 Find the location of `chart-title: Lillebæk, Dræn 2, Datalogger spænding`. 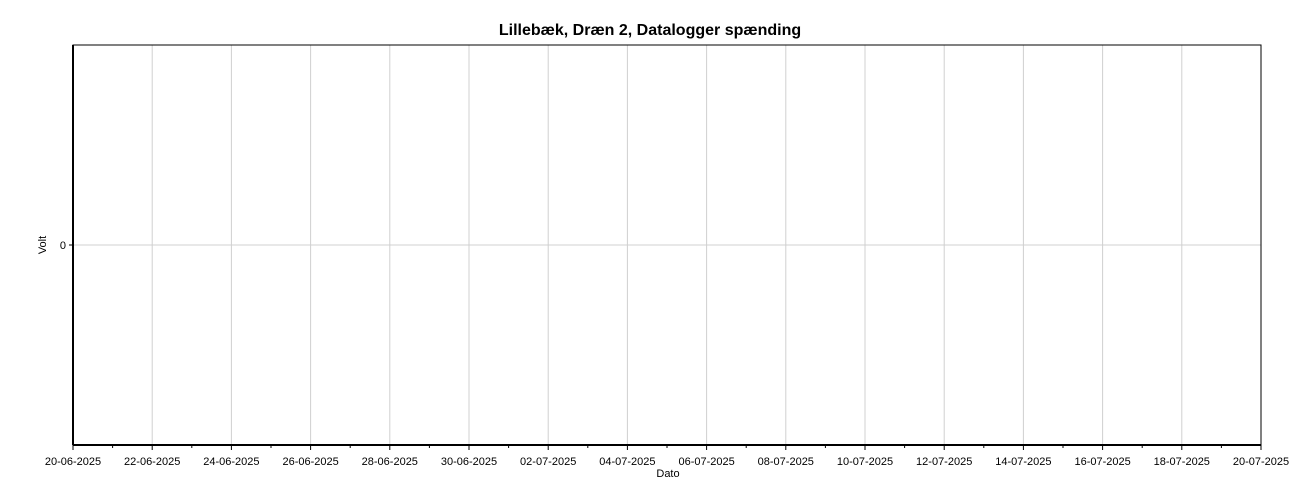

chart-title: Lillebæk, Dræn 2, Datalogger spænding is located at coordinates (650, 30).